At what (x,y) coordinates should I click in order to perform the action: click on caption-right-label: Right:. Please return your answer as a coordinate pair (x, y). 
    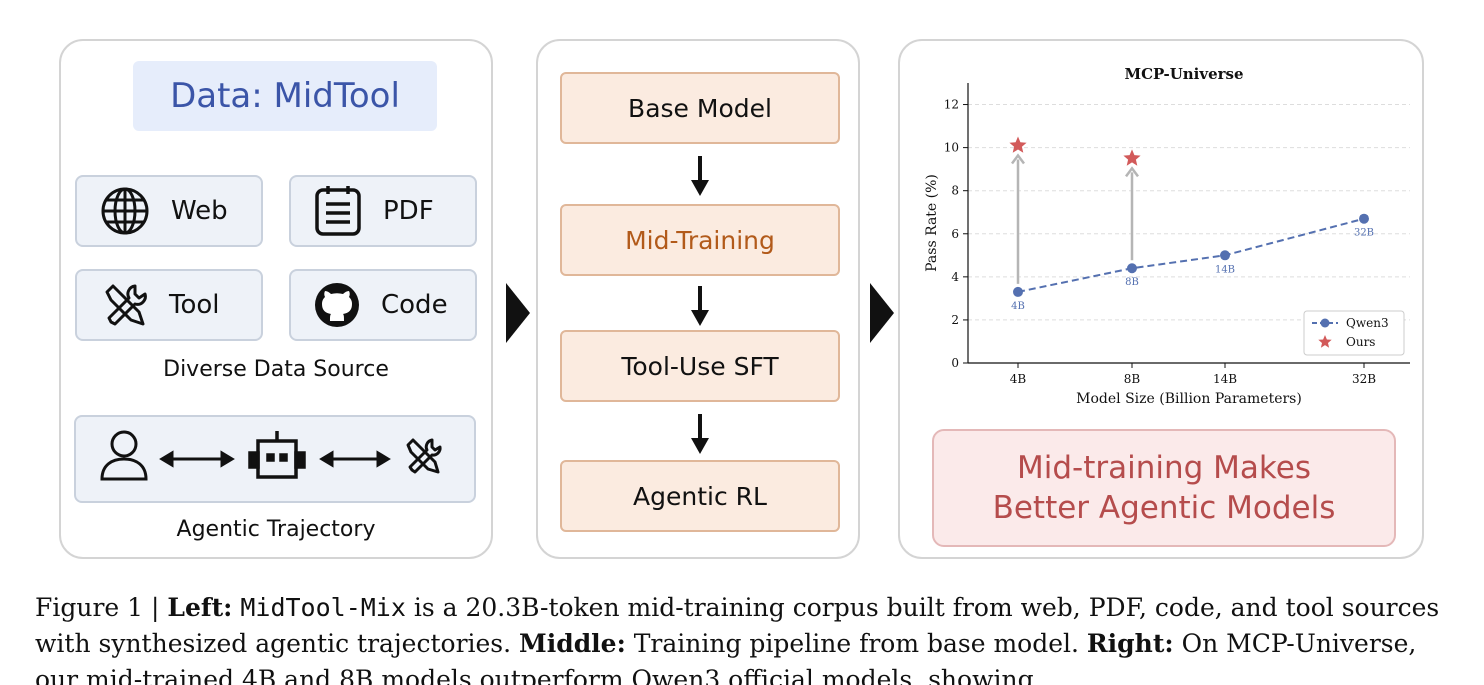
    Looking at the image, I should click on (1130, 643).